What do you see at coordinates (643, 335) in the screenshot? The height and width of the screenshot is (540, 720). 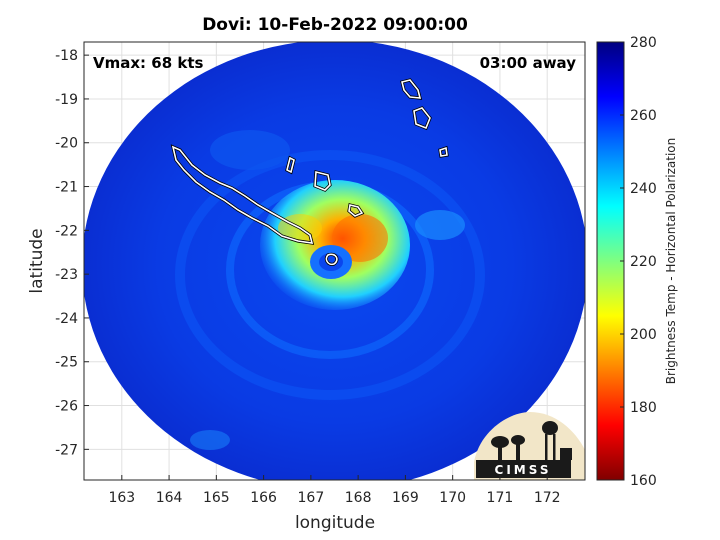 I see `colorbar-tick-label: 200` at bounding box center [643, 335].